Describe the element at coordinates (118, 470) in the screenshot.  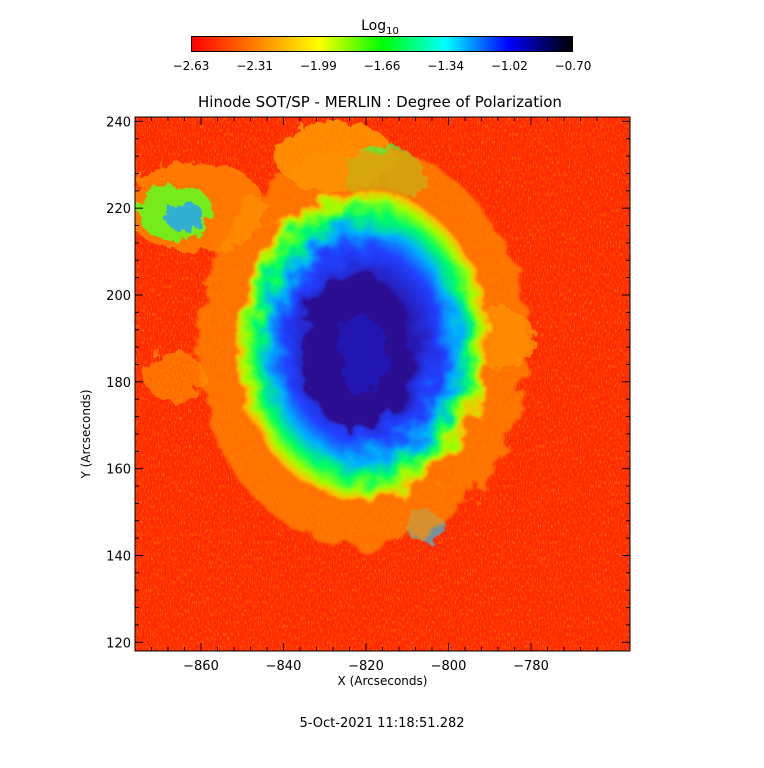
I see `y-tick-label: 160` at that location.